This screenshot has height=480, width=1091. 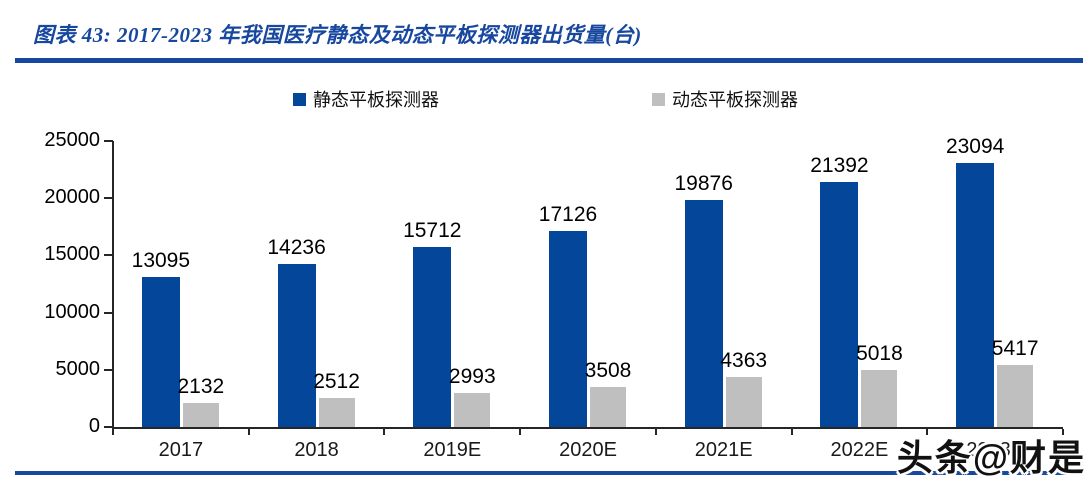 I want to click on y-axis-line, so click(x=113, y=284).